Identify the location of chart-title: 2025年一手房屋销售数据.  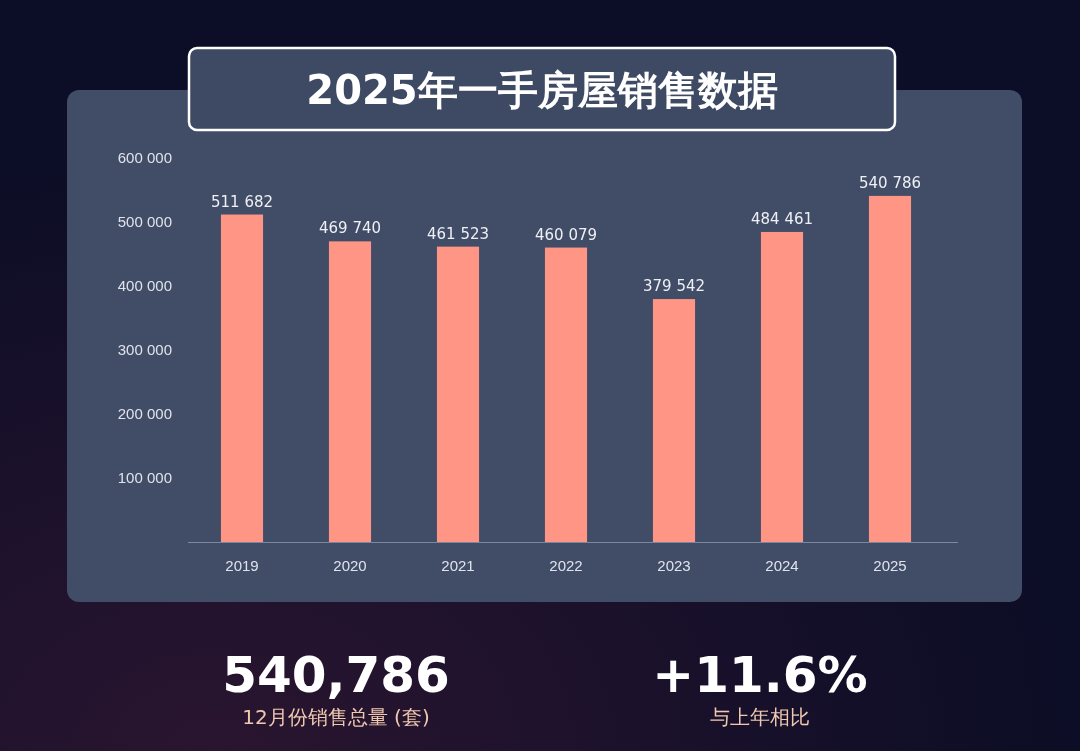
(542, 90).